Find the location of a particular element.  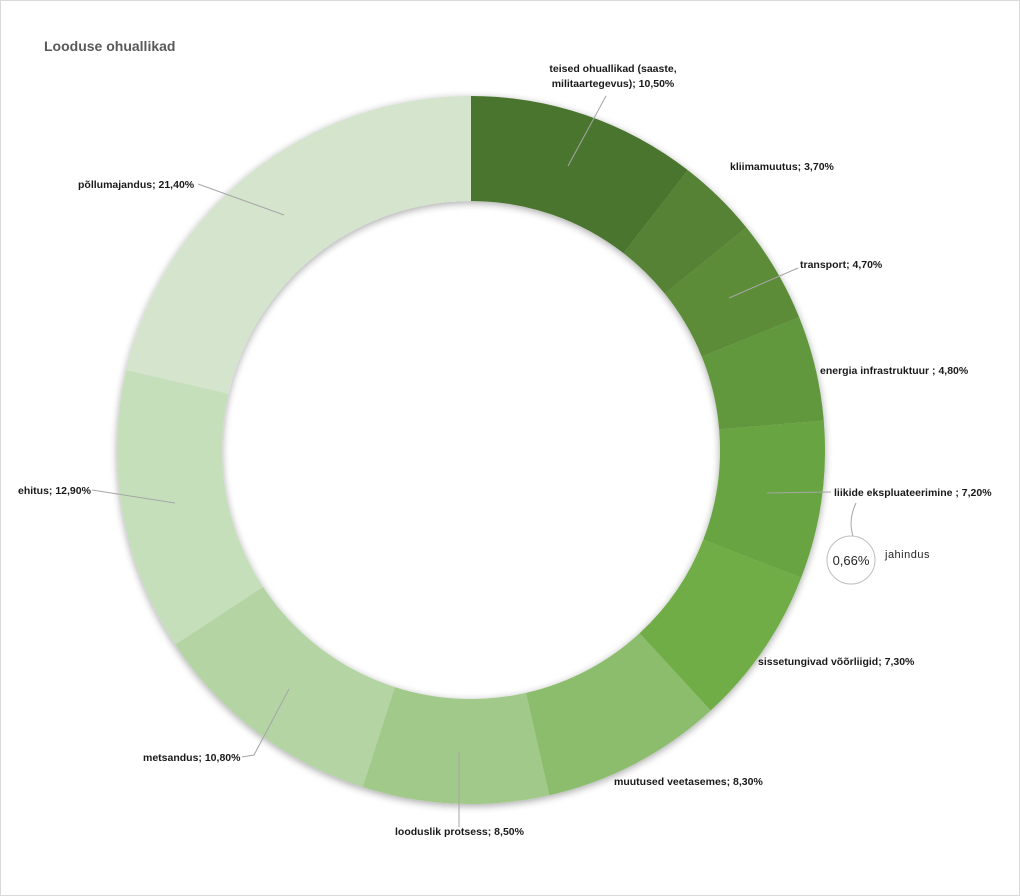

annotation-caption: jahindus is located at coordinates (907, 555).